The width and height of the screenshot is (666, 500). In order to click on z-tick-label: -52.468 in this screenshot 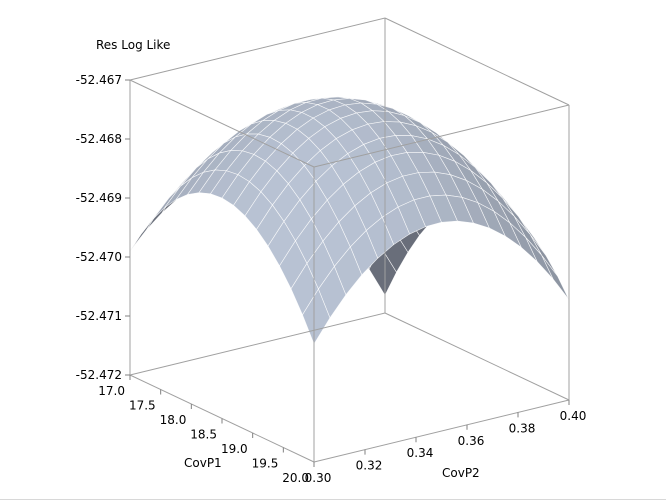, I will do `click(99, 139)`.